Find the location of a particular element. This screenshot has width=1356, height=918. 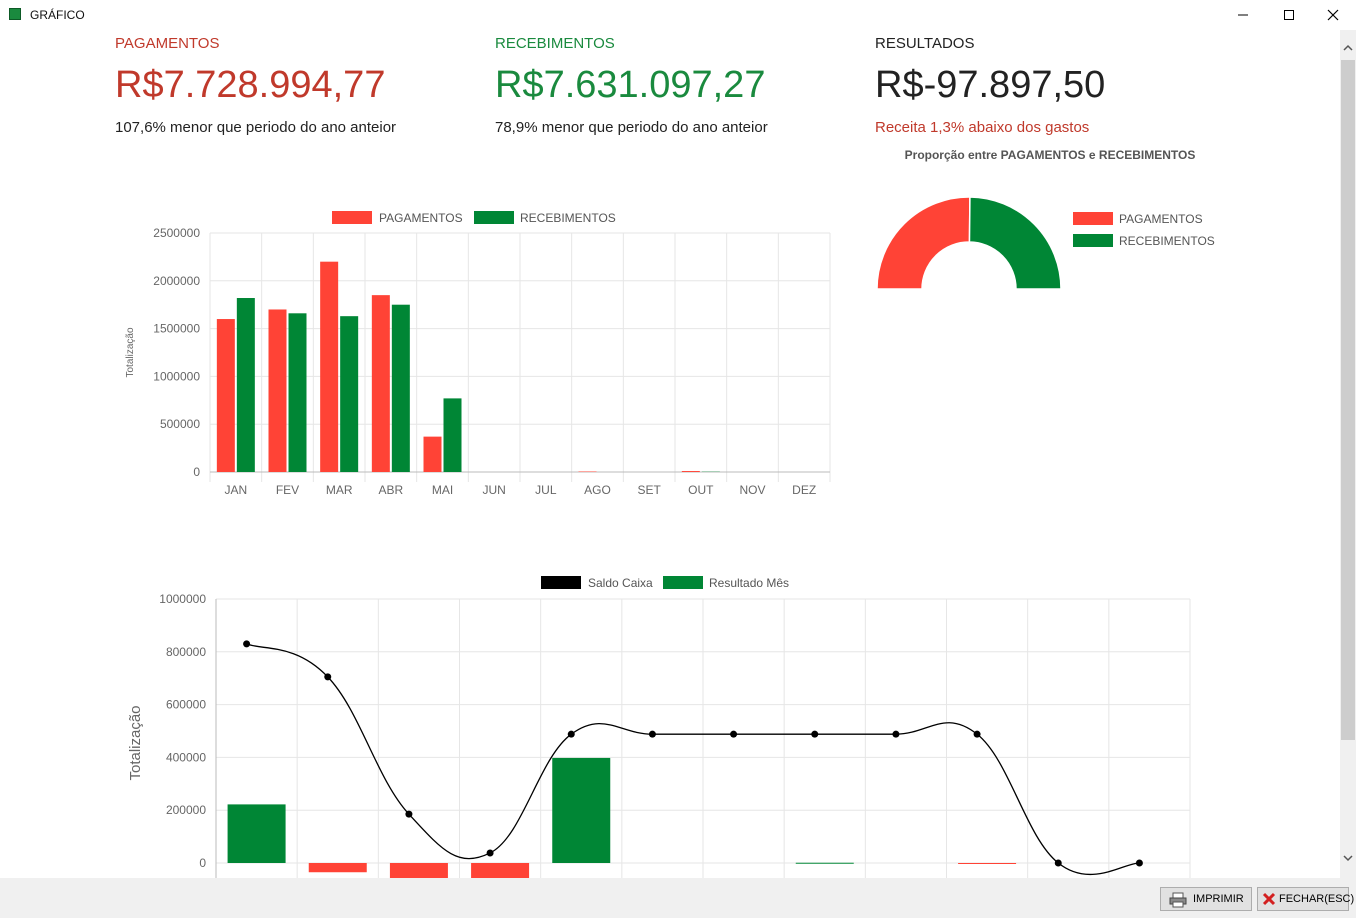

print-label: IMPRIMIR is located at coordinates (1218, 899).